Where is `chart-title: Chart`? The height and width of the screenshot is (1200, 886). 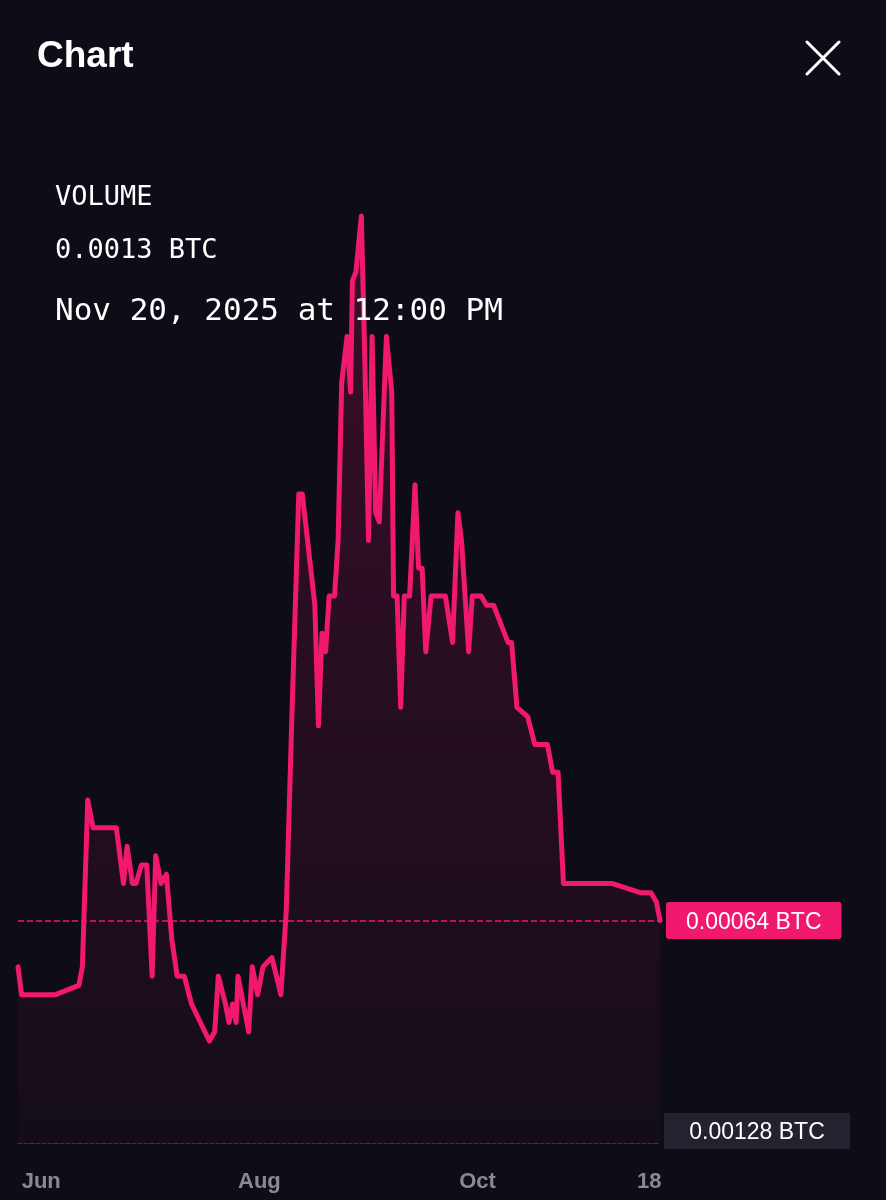
chart-title: Chart is located at coordinates (85, 55).